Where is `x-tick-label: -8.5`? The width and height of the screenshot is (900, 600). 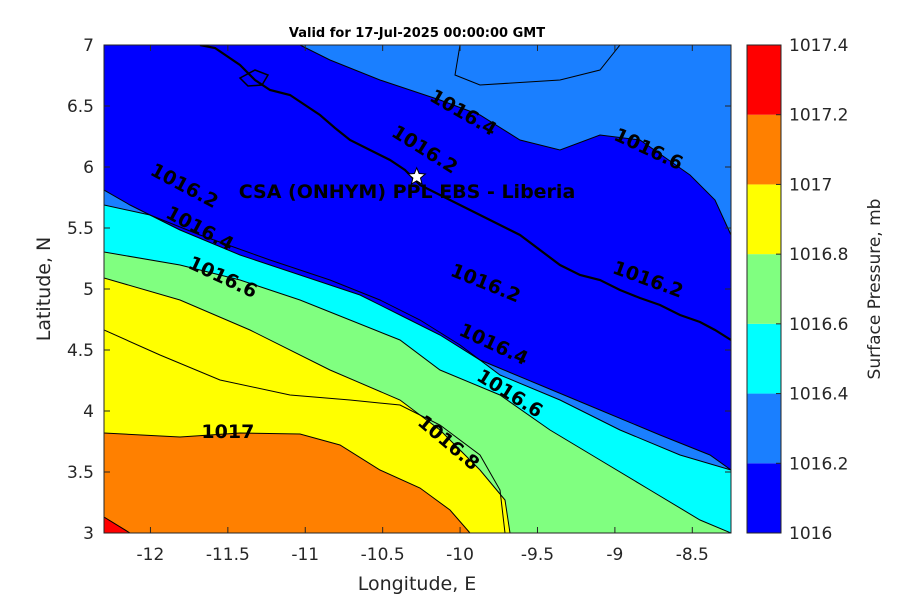 x-tick-label: -8.5 is located at coordinates (692, 555).